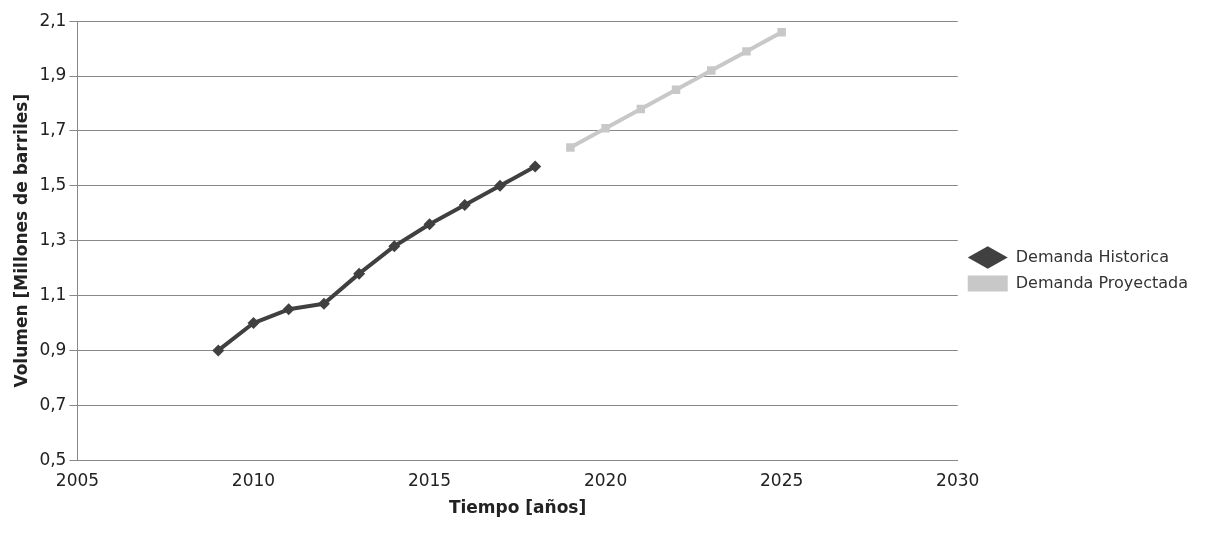 The image size is (1223, 538). I want to click on legend-label: Demanda Historica, so click(1092, 256).